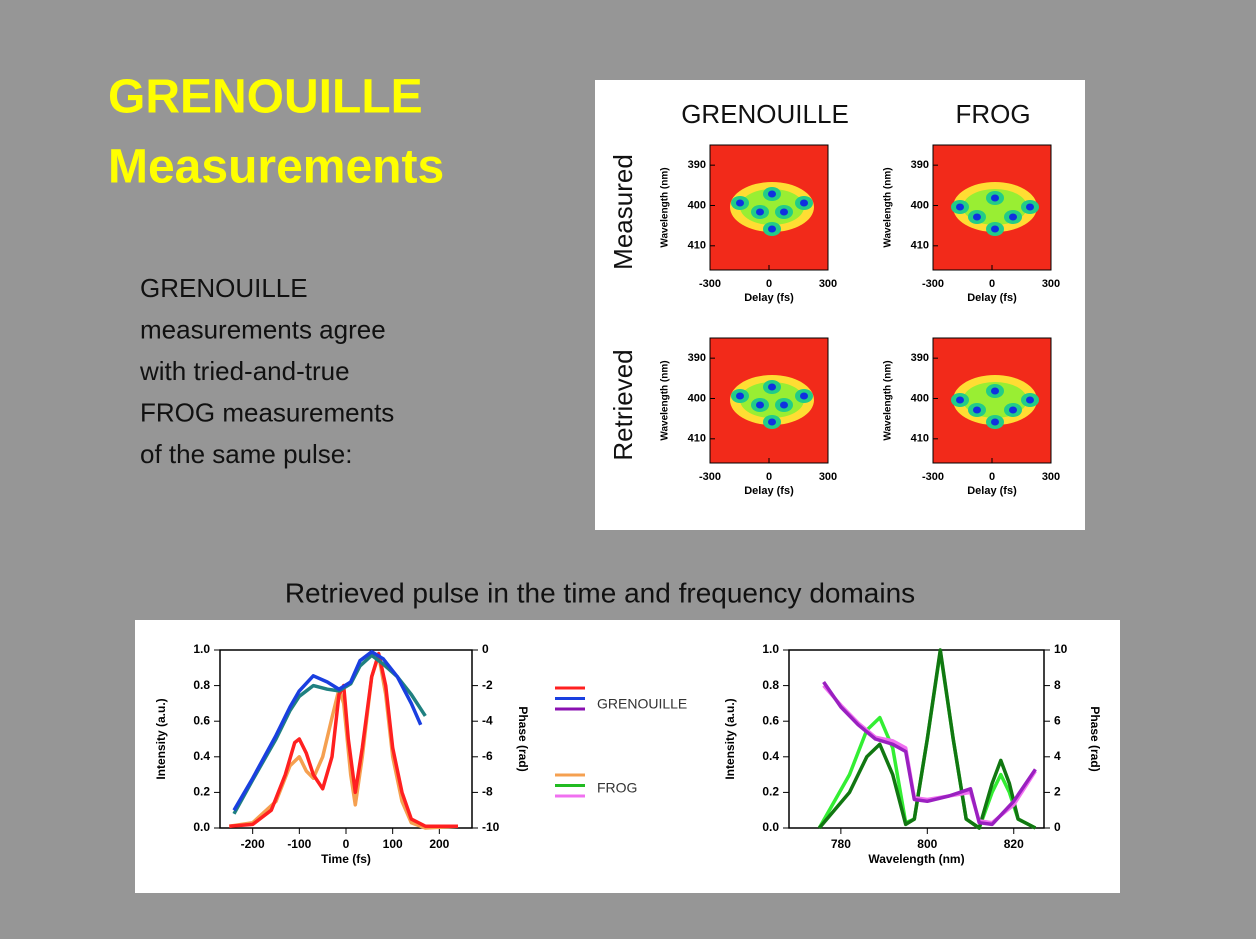 This screenshot has height=944, width=1256. What do you see at coordinates (267, 412) in the screenshot?
I see `body-text: FROG measurements` at bounding box center [267, 412].